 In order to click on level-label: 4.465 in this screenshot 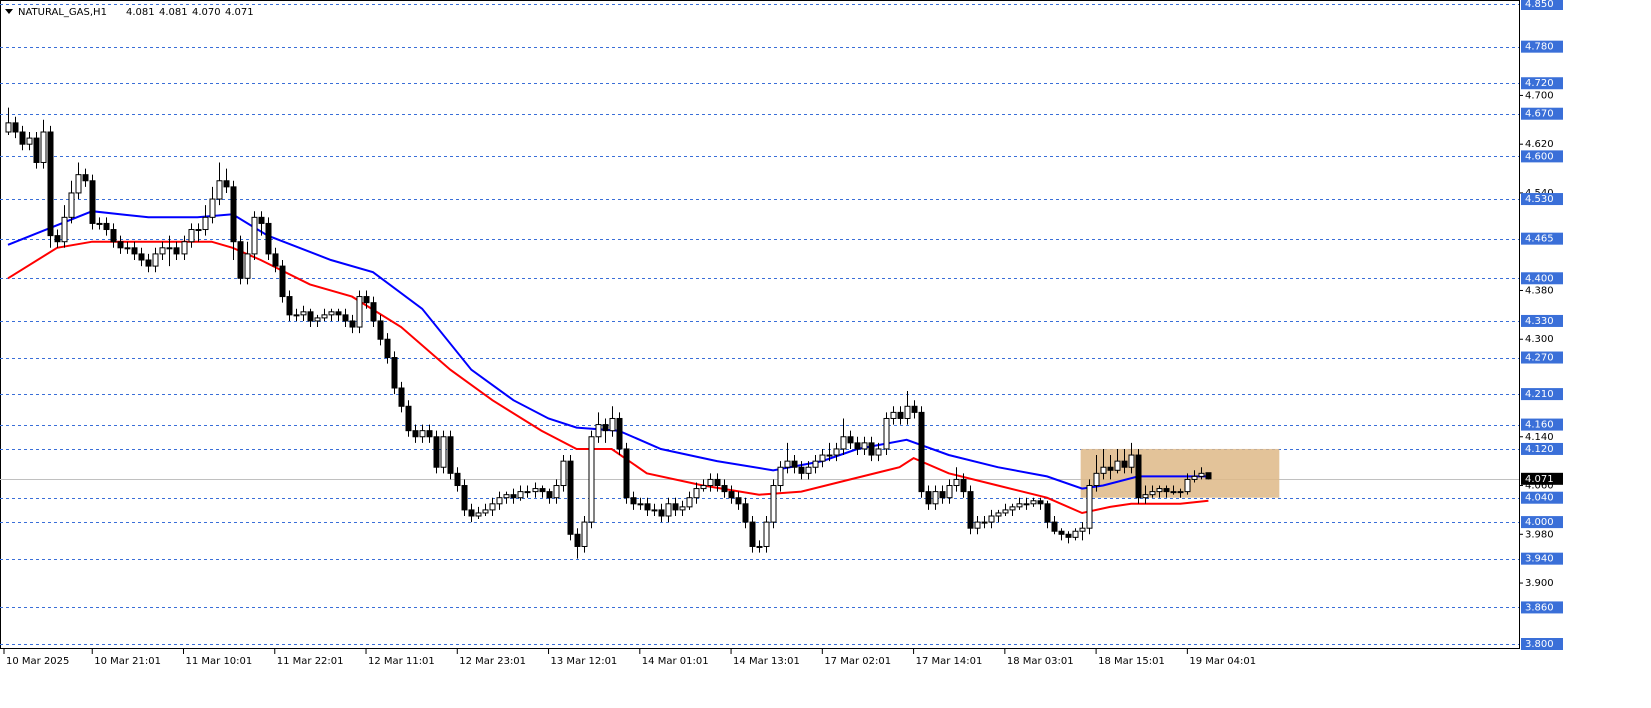, I will do `click(1539, 239)`.